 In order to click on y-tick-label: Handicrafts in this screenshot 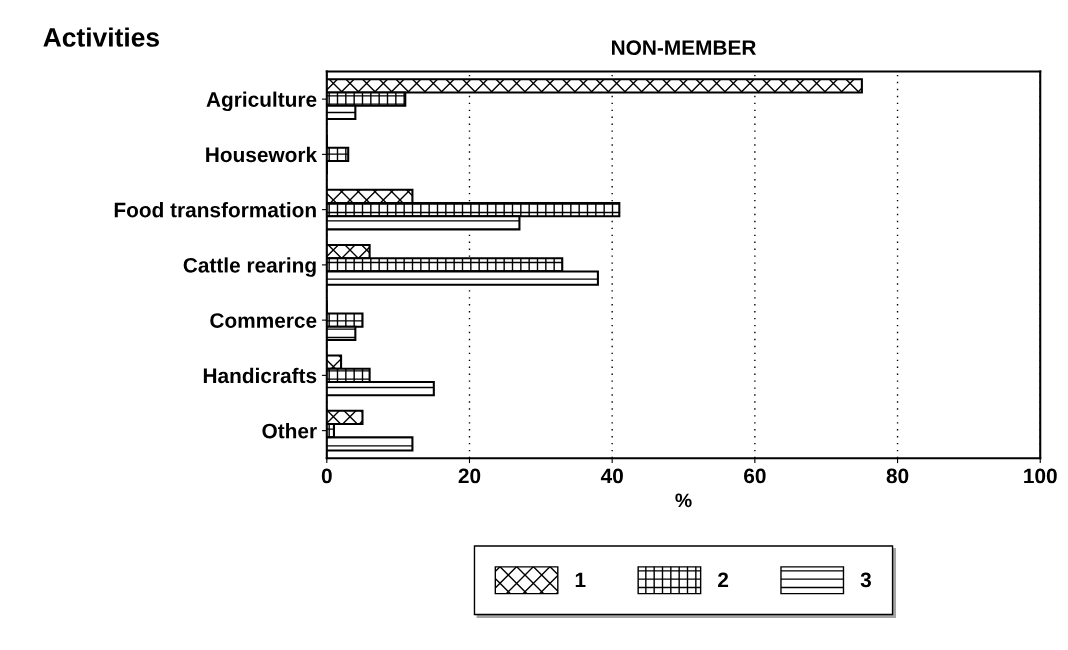, I will do `click(260, 375)`.